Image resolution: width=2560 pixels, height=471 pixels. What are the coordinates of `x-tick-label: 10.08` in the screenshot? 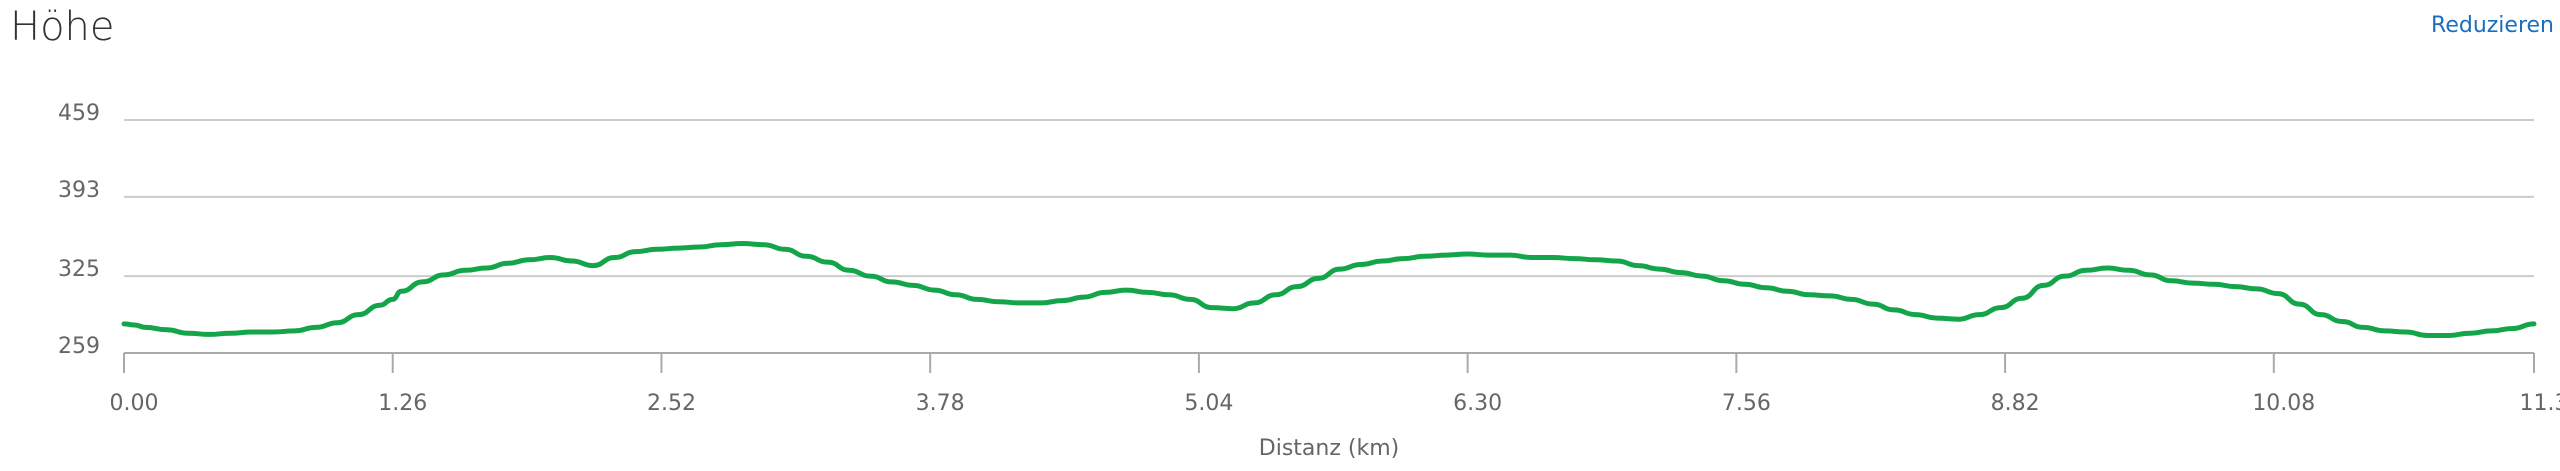 It's located at (2283, 403).